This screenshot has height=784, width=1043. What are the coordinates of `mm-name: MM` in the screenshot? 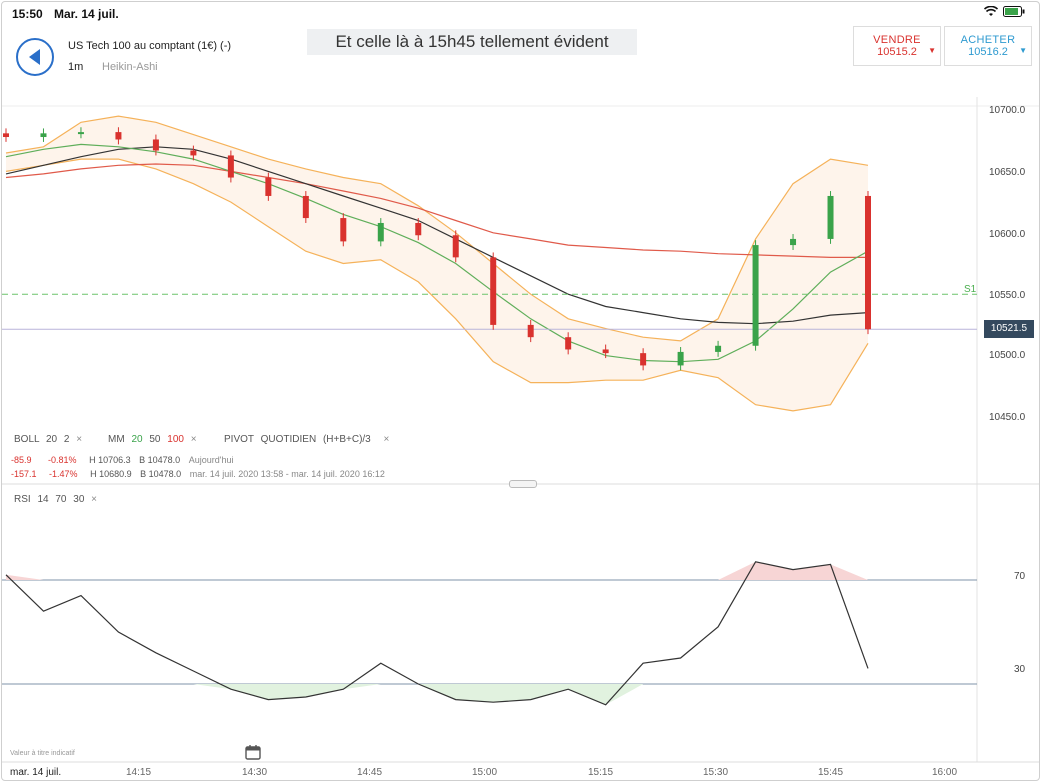 It's located at (116, 439).